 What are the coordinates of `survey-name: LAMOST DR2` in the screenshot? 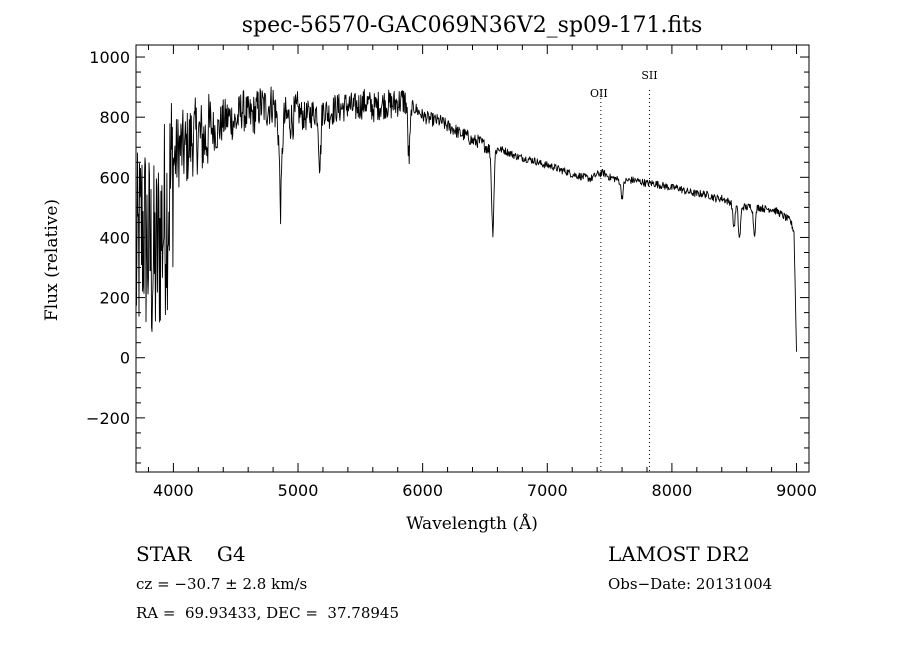 It's located at (679, 554).